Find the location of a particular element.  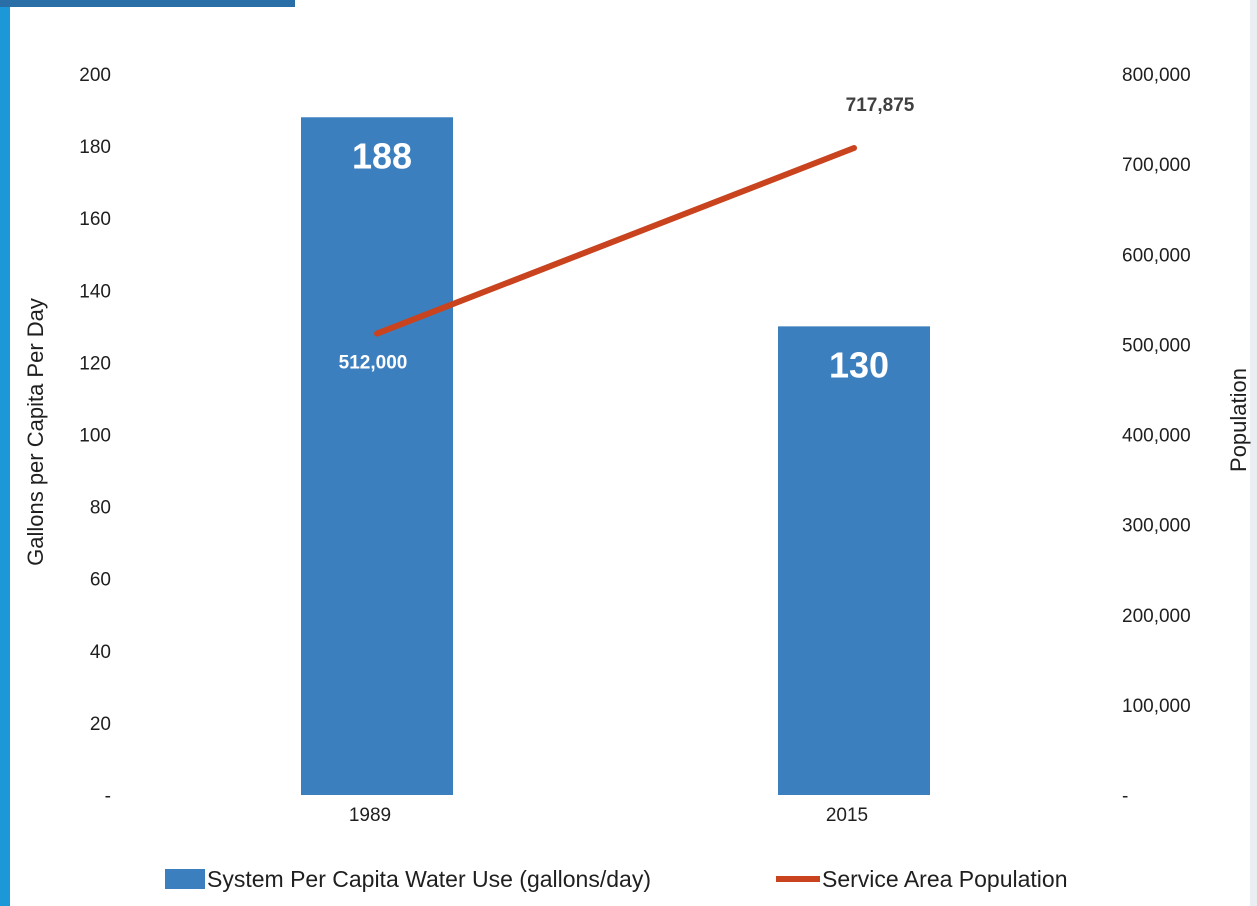

y2-tick-label: 200,000 is located at coordinates (1156, 616).